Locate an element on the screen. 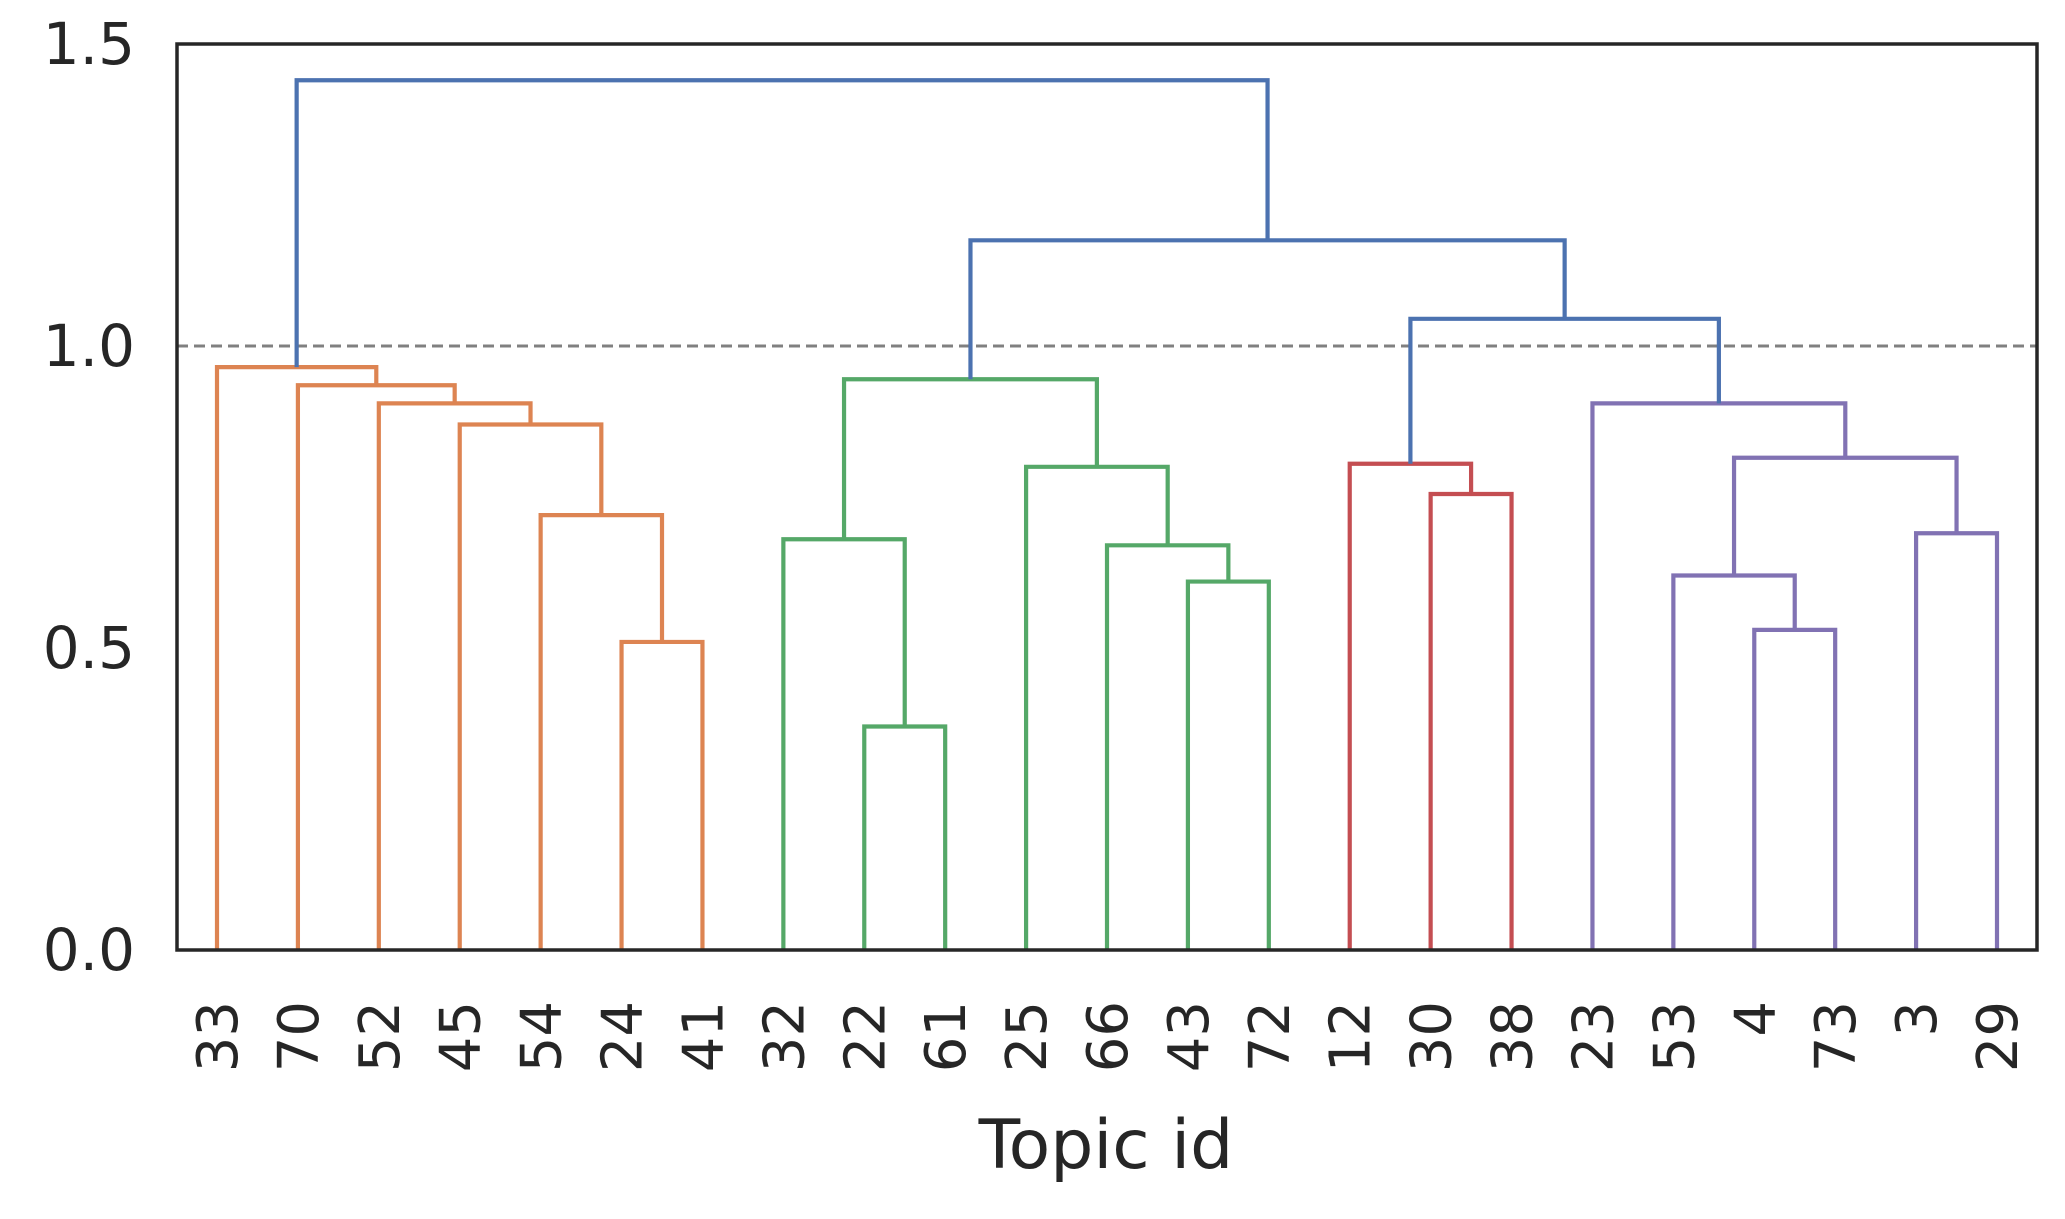 This screenshot has width=2065, height=1219. x-tick-label: 73 is located at coordinates (1836, 1036).